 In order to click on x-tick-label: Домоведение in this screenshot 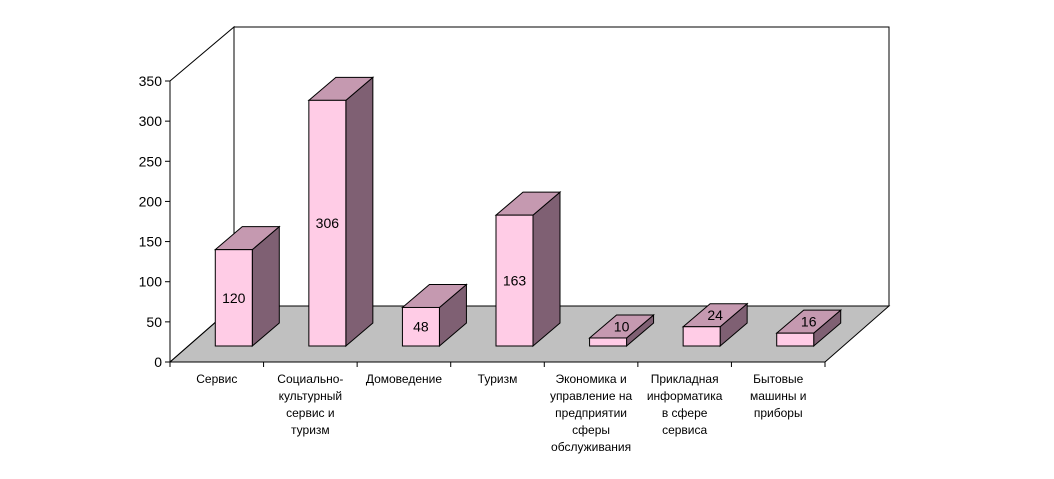, I will do `click(404, 379)`.